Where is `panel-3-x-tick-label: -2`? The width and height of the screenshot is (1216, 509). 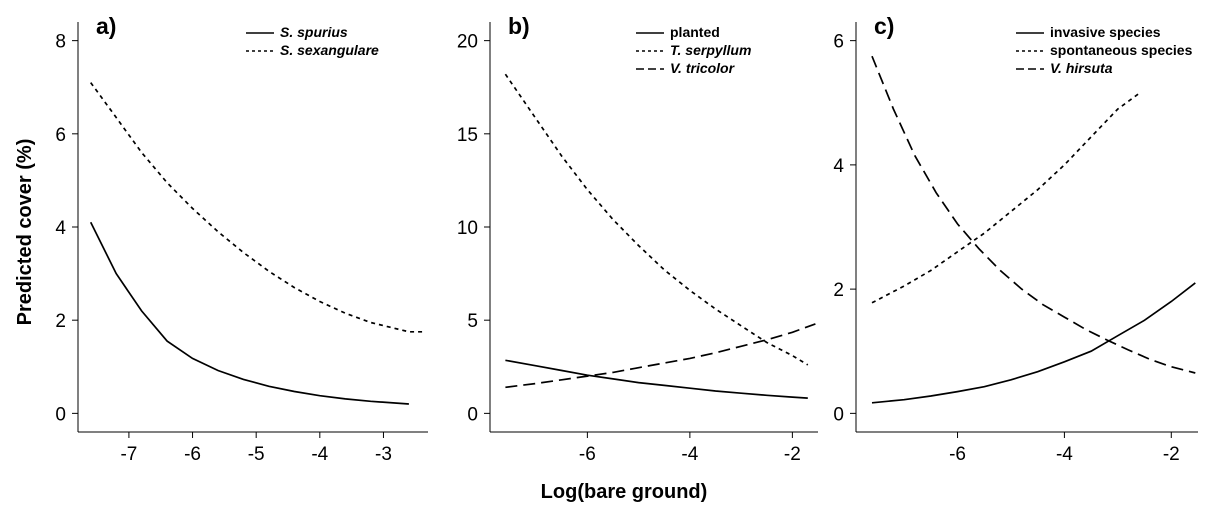
panel-3-x-tick-label: -2 is located at coordinates (1171, 454).